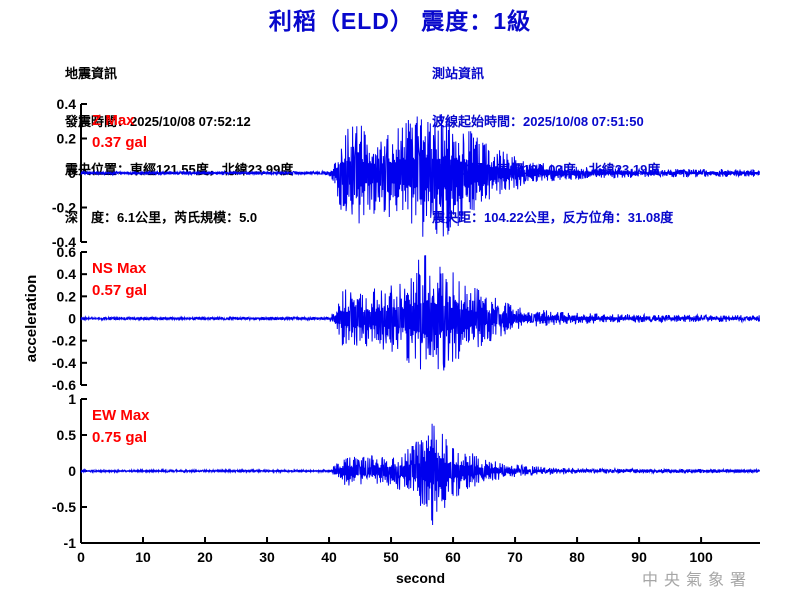 This screenshot has height=600, width=800. I want to click on x-tick-label: 90, so click(639, 557).